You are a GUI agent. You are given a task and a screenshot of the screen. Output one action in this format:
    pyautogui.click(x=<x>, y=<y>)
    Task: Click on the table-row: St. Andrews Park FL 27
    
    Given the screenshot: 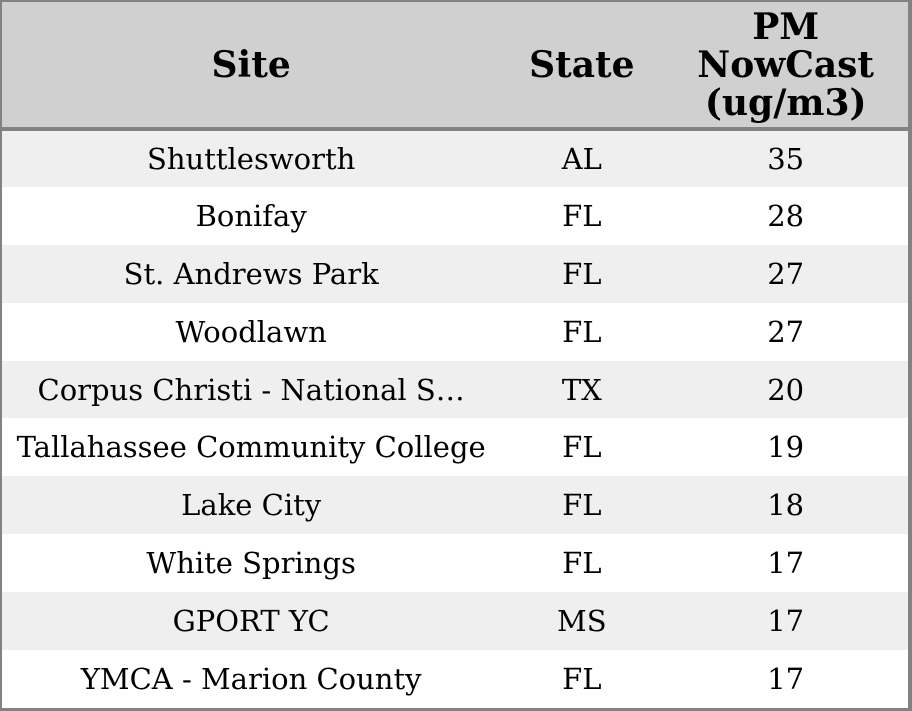 What is the action you would take?
    pyautogui.click(x=455, y=273)
    